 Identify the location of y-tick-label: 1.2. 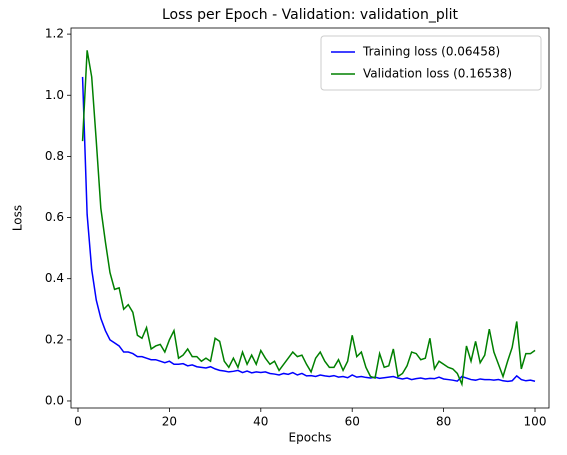
(54, 34).